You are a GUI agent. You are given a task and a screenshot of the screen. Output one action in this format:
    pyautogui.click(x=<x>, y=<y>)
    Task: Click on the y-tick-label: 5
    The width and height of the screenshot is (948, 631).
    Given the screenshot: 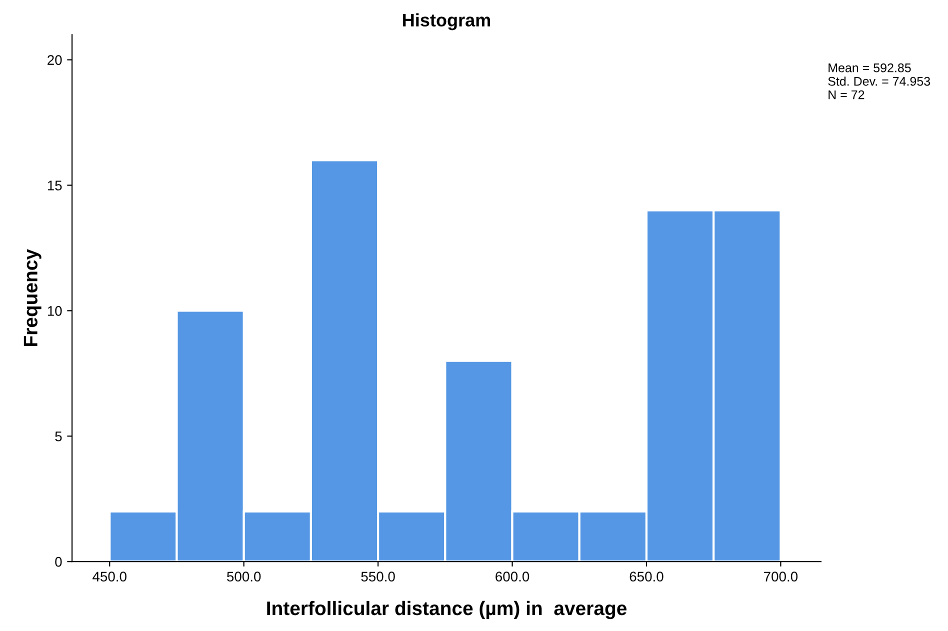 What is the action you would take?
    pyautogui.click(x=58, y=437)
    